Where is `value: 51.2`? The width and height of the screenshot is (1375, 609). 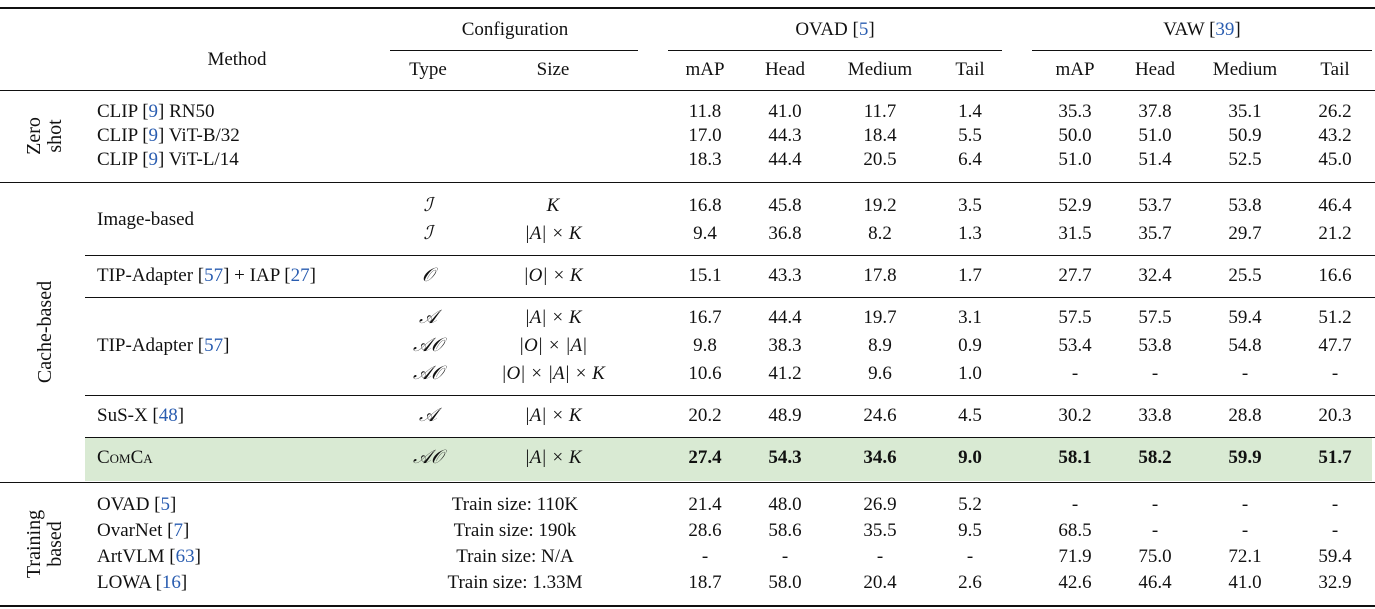 value: 51.2 is located at coordinates (1335, 317).